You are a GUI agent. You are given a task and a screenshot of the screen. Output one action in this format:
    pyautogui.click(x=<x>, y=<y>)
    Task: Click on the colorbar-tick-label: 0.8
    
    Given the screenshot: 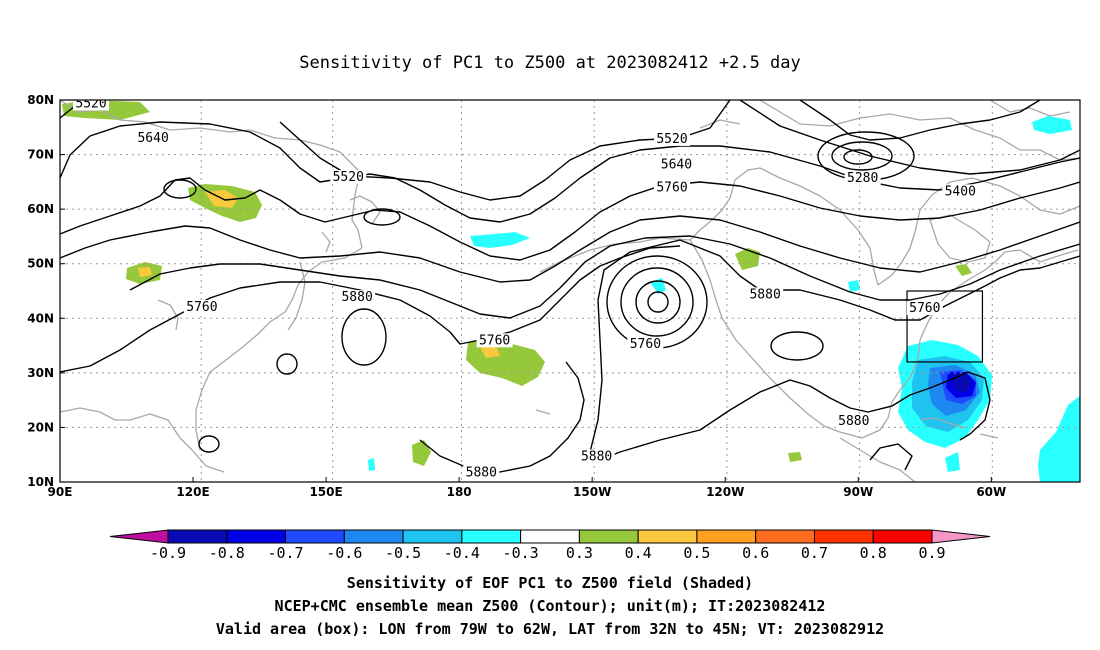 What is the action you would take?
    pyautogui.click(x=873, y=553)
    